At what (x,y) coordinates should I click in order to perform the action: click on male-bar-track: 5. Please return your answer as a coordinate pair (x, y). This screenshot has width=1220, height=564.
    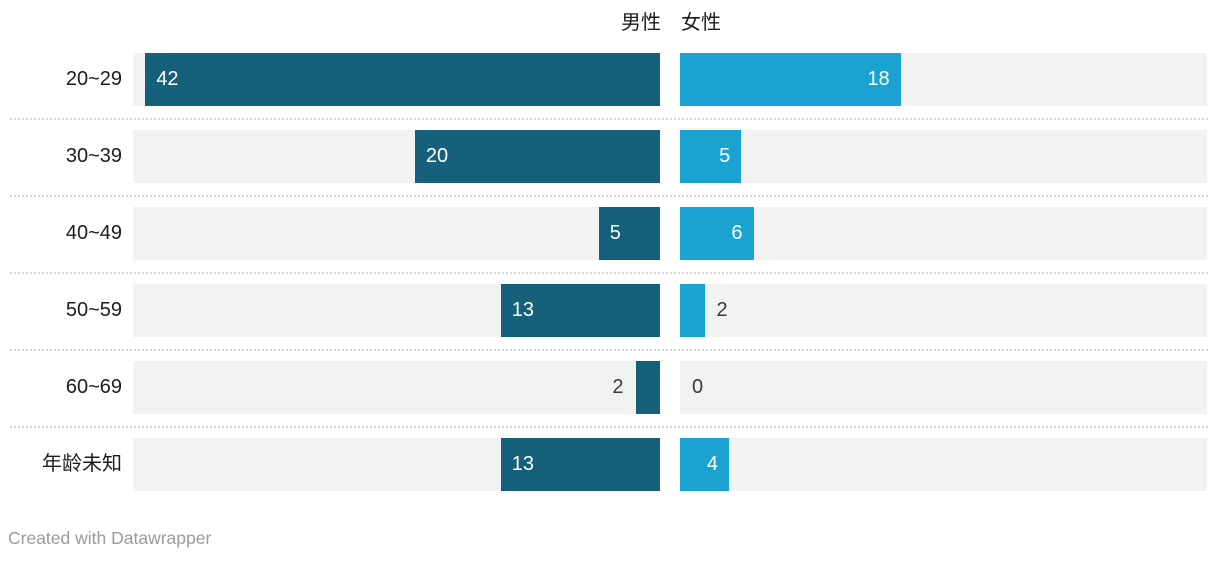
    Looking at the image, I should click on (396, 233).